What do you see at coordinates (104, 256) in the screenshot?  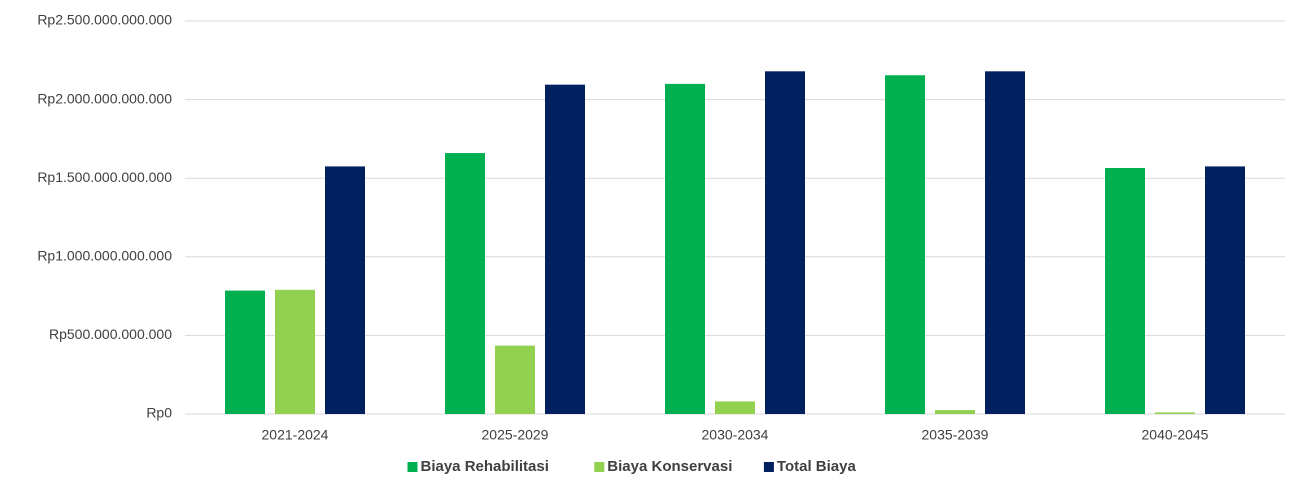 I see `y-tick-label: Rp1.000.000.000.000` at bounding box center [104, 256].